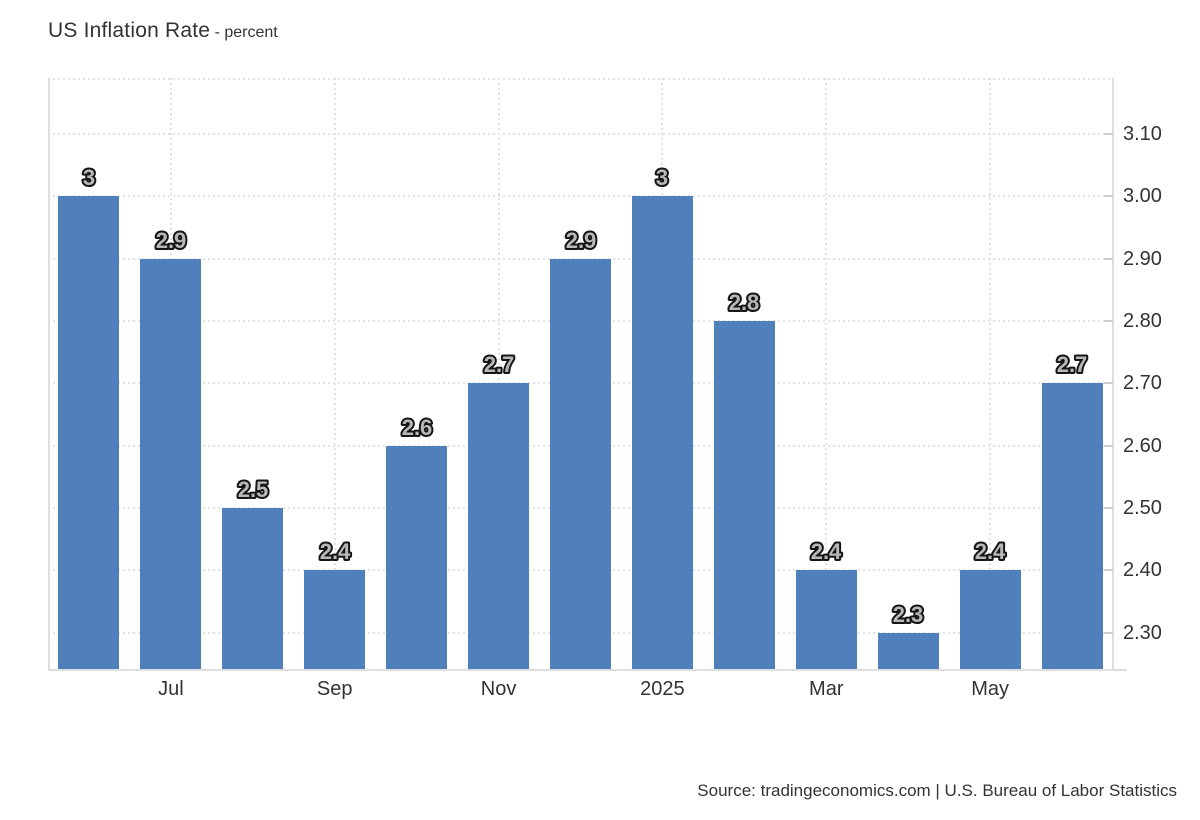 The width and height of the screenshot is (1200, 820). What do you see at coordinates (1142, 258) in the screenshot?
I see `y-tick-label: 2.90` at bounding box center [1142, 258].